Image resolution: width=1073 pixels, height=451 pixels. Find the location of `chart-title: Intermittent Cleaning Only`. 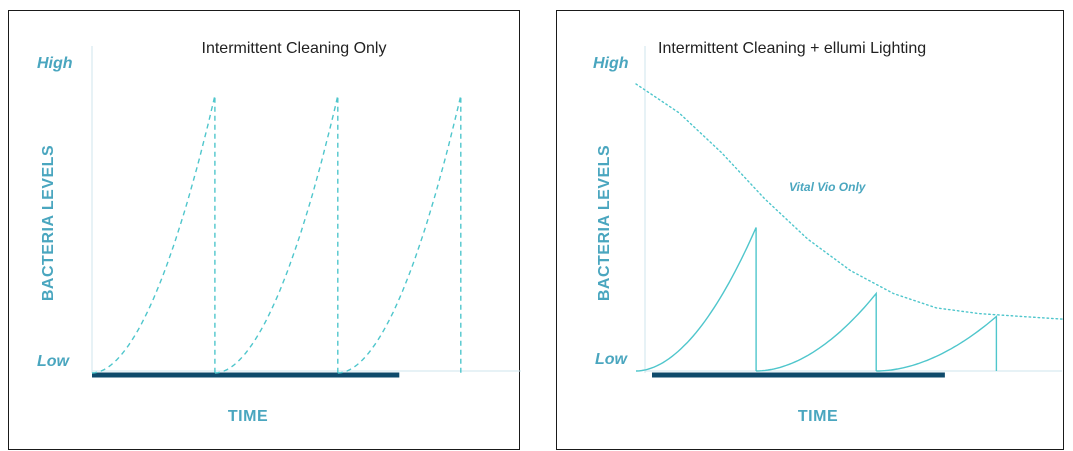

chart-title: Intermittent Cleaning Only is located at coordinates (294, 48).